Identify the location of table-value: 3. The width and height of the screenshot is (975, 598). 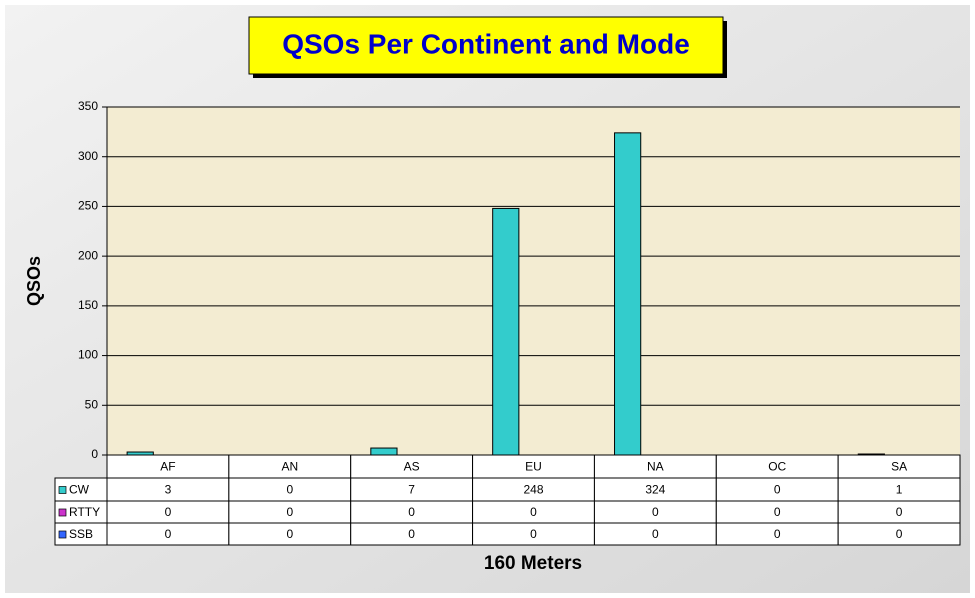
(168, 490).